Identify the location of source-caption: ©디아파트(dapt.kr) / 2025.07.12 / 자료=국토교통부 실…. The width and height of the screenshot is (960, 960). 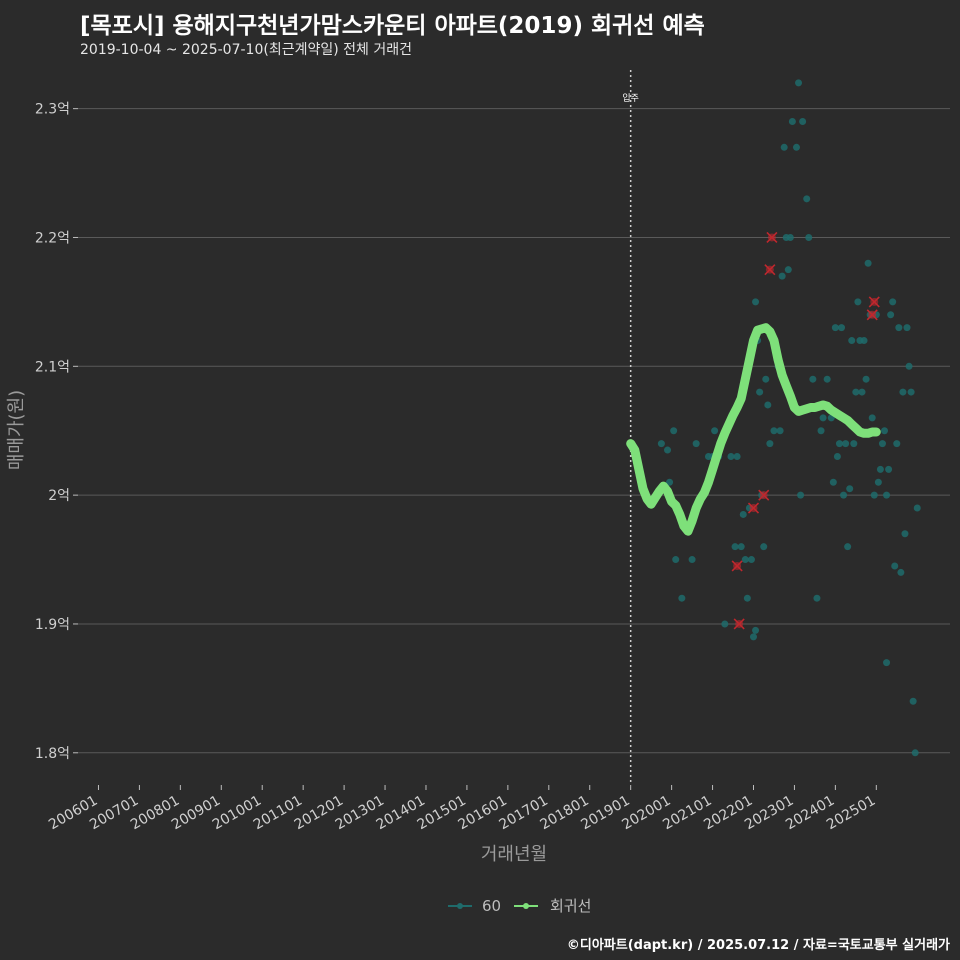
(758, 945).